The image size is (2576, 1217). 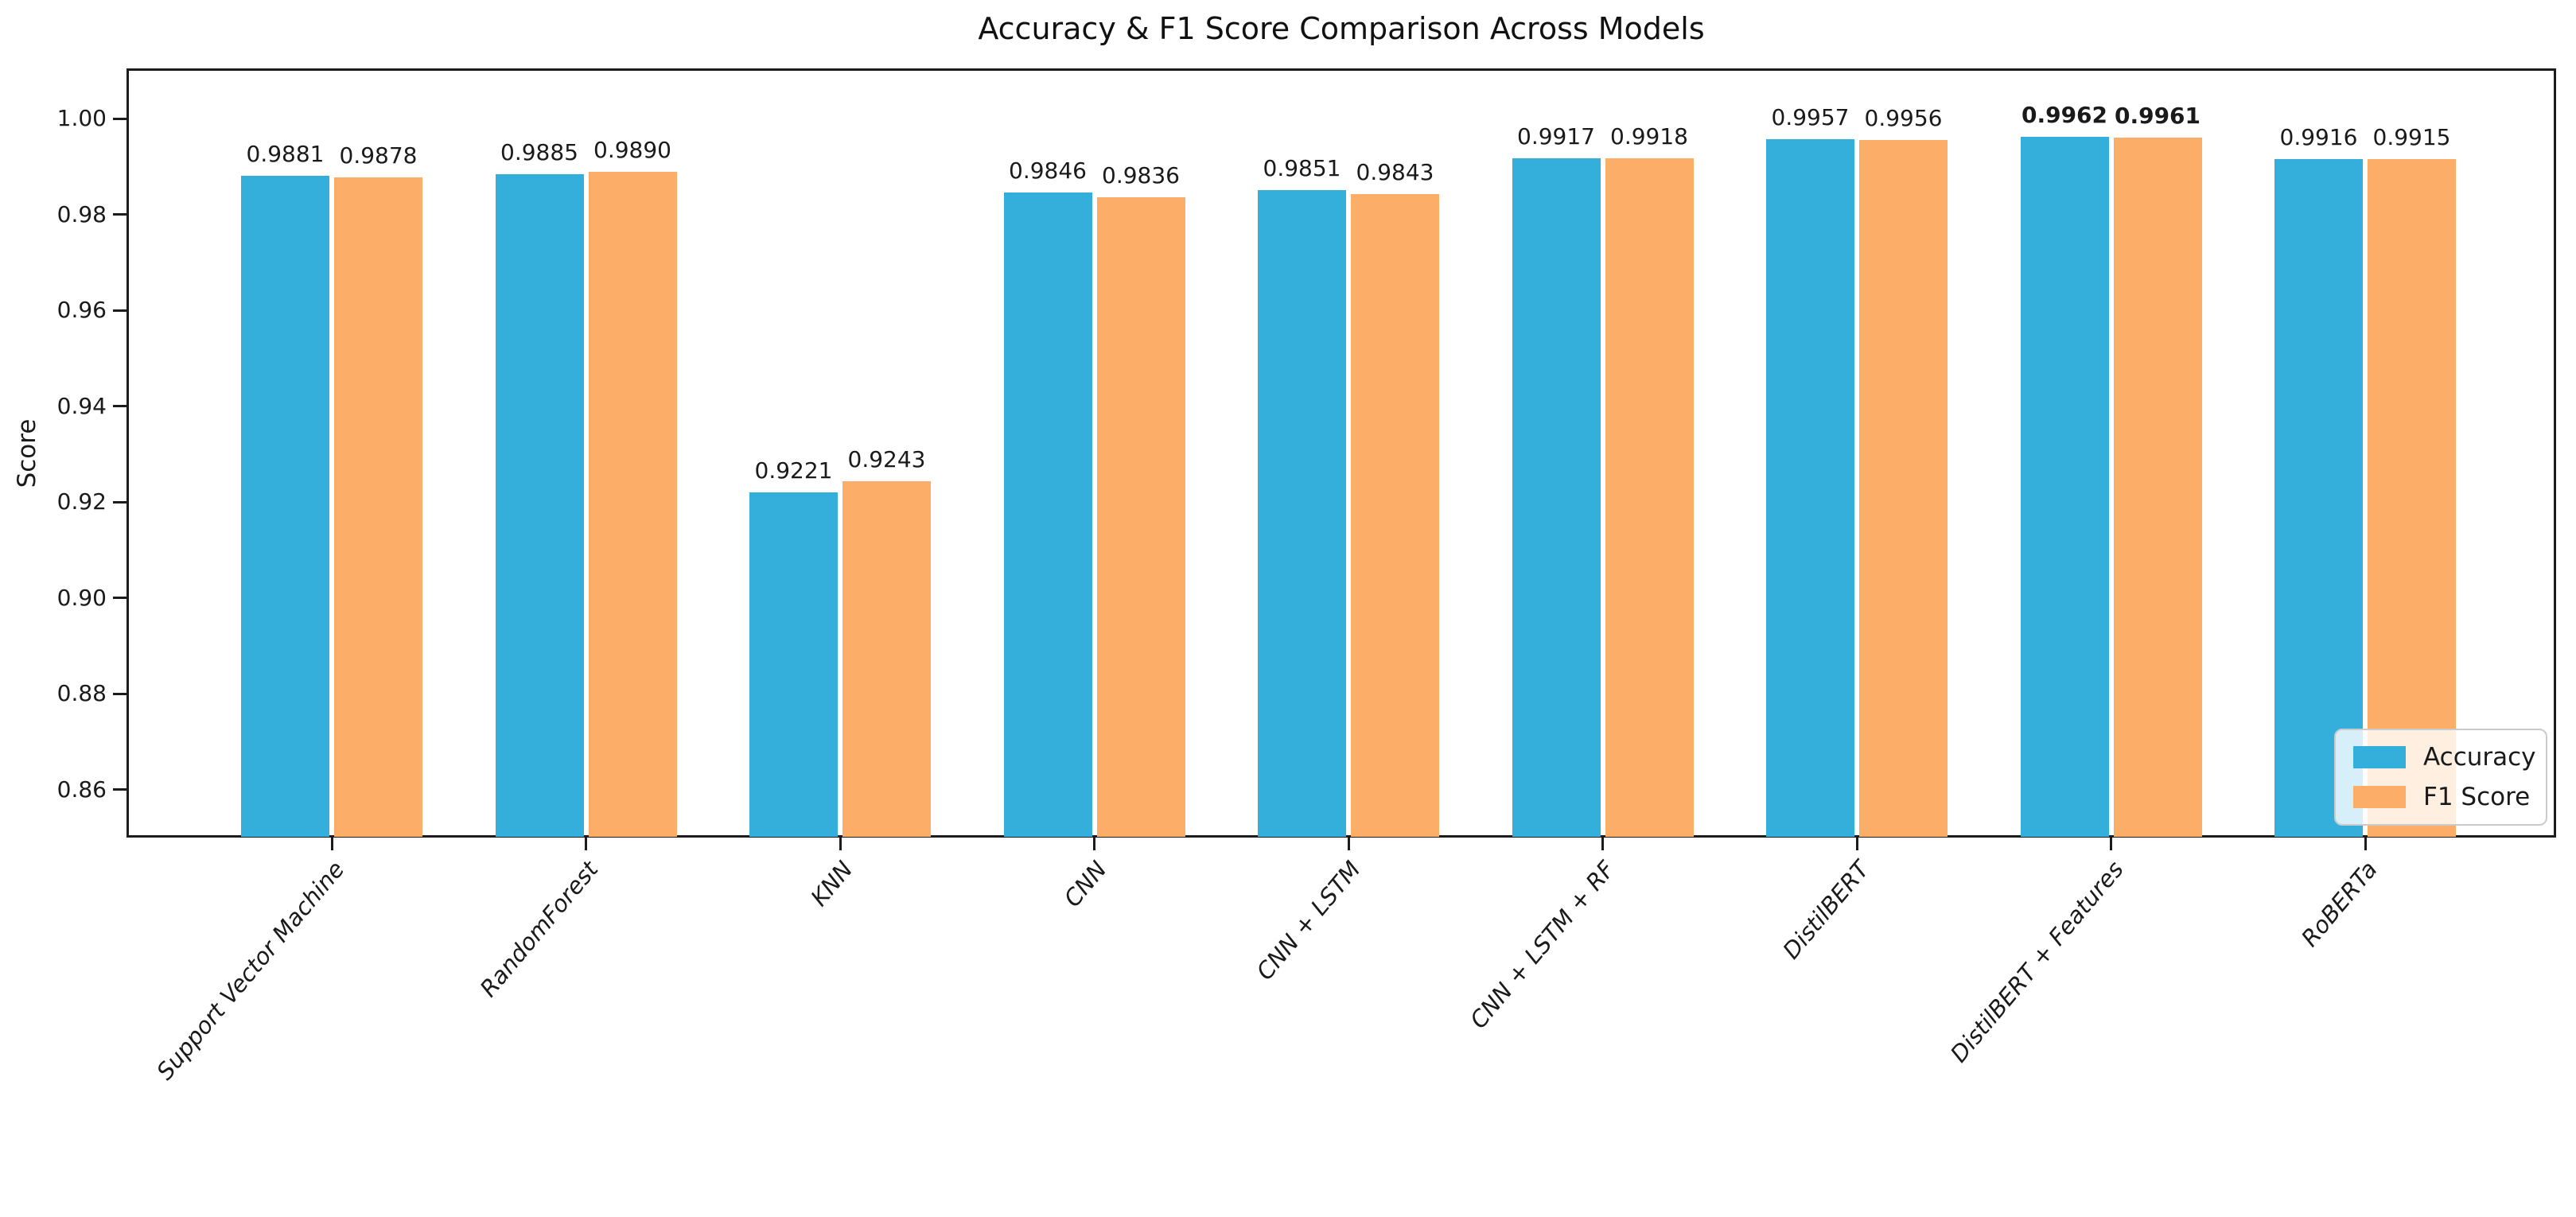 What do you see at coordinates (632, 149) in the screenshot?
I see `bar-value-label: 0.9890` at bounding box center [632, 149].